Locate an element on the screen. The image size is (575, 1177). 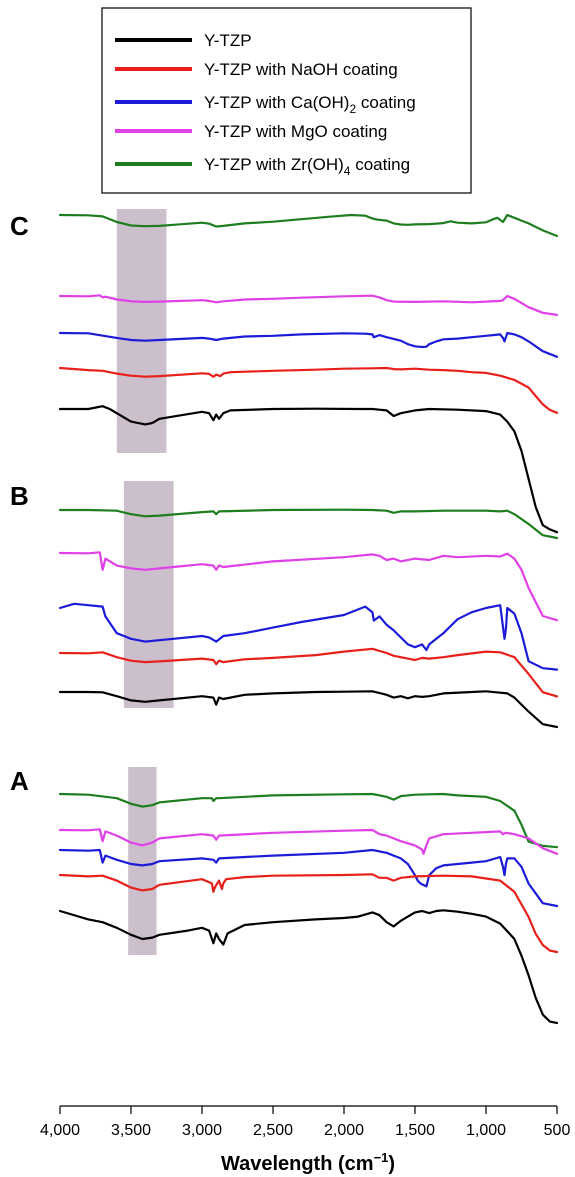
x-tick-label-5: 1,500 is located at coordinates (415, 1130).